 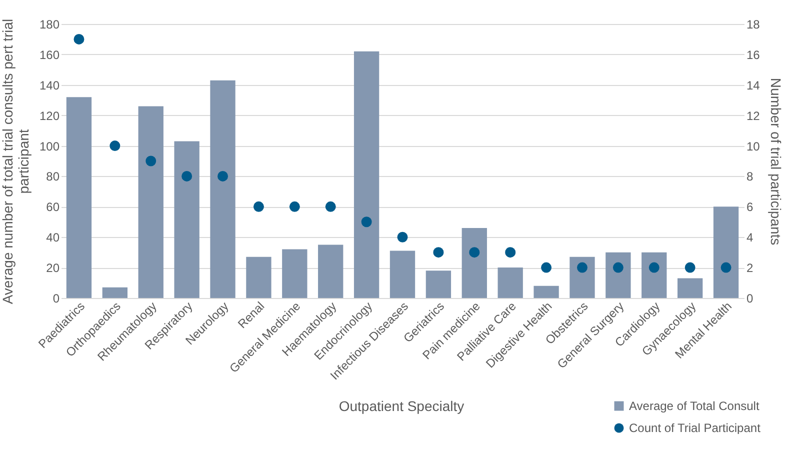 I want to click on y-tick-label: 0, so click(x=56, y=299).